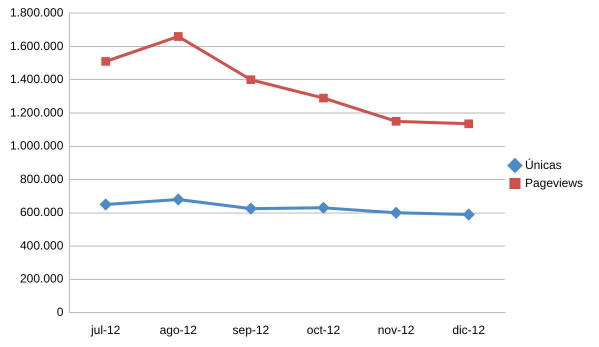 Image resolution: width=599 pixels, height=347 pixels. What do you see at coordinates (42, 179) in the screenshot?
I see `y-tick-label: 800.000` at bounding box center [42, 179].